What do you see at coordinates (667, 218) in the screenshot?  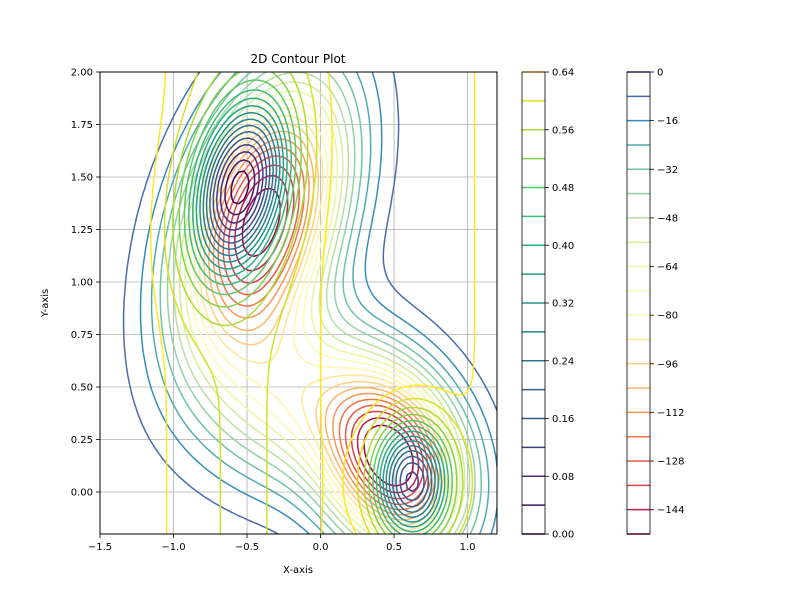 I see `colorbar-tick-label: −48` at bounding box center [667, 218].